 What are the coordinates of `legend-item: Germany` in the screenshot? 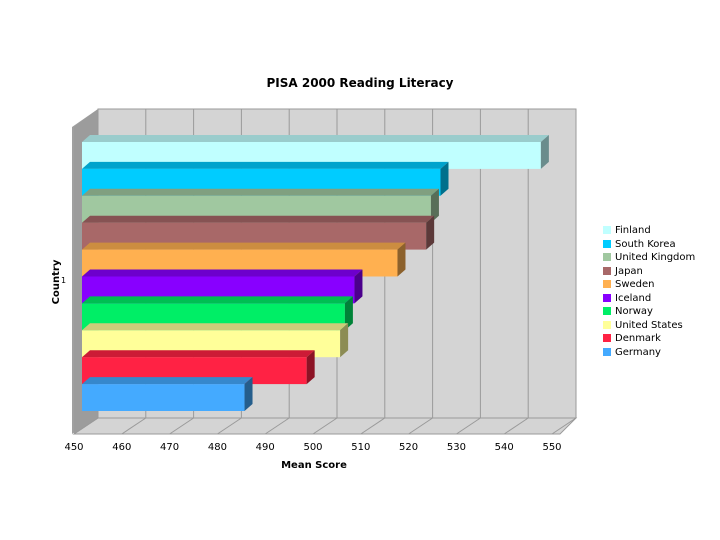 It's located at (649, 353).